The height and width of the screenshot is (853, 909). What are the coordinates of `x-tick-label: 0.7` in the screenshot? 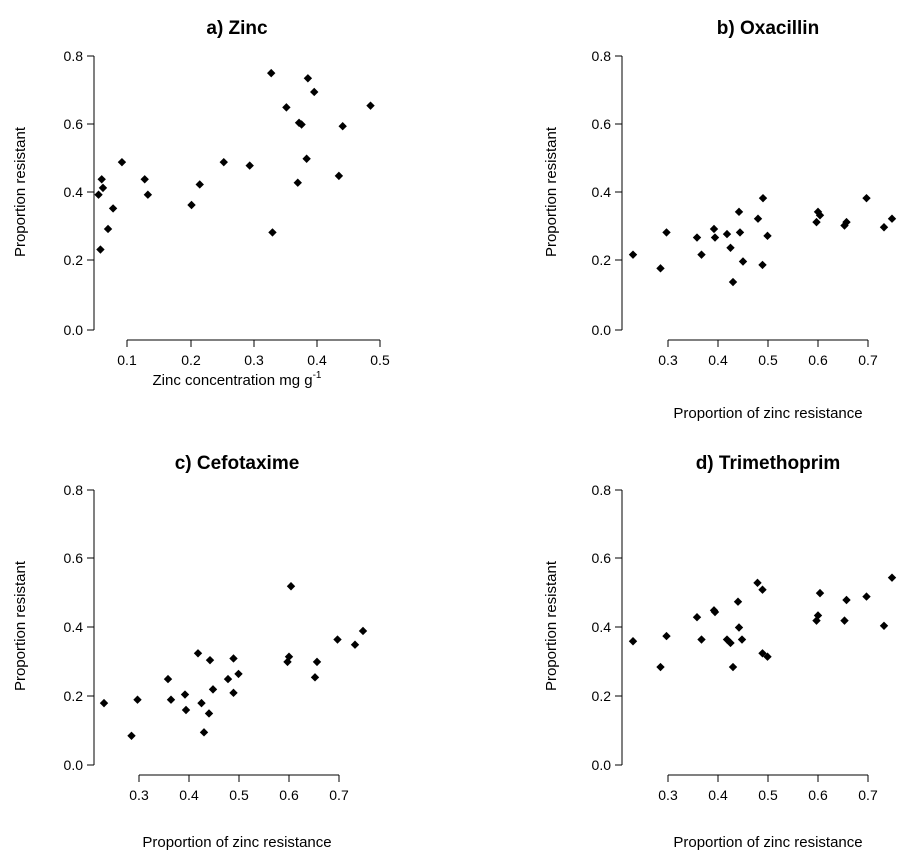 It's located at (868, 360).